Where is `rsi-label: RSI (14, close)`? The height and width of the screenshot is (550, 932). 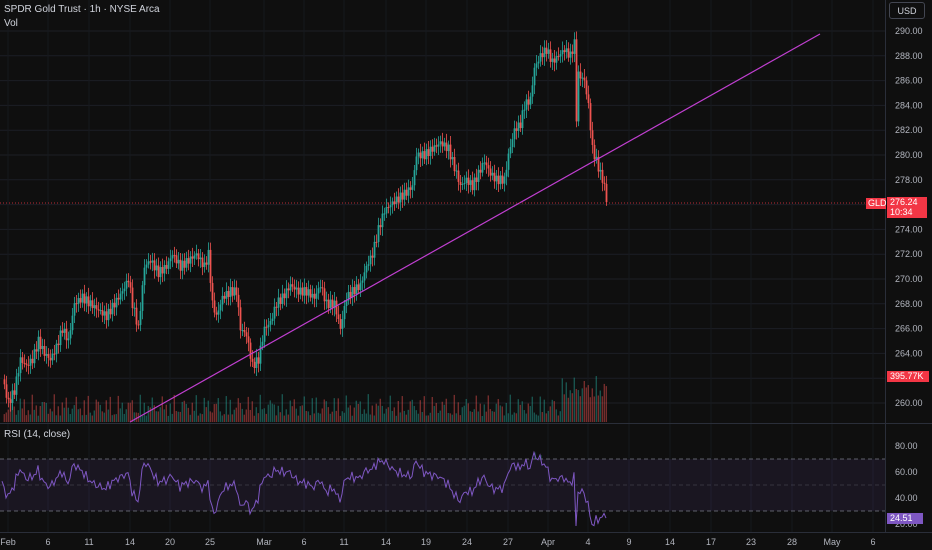
rsi-label: RSI (14, close) is located at coordinates (37, 434).